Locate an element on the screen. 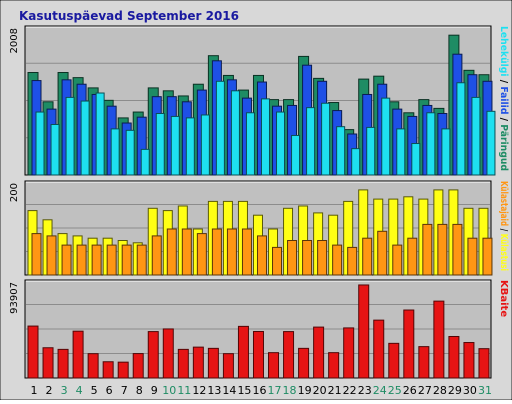 The height and width of the screenshot is (404, 512). x-tick-label-29: 29 is located at coordinates (455, 390).